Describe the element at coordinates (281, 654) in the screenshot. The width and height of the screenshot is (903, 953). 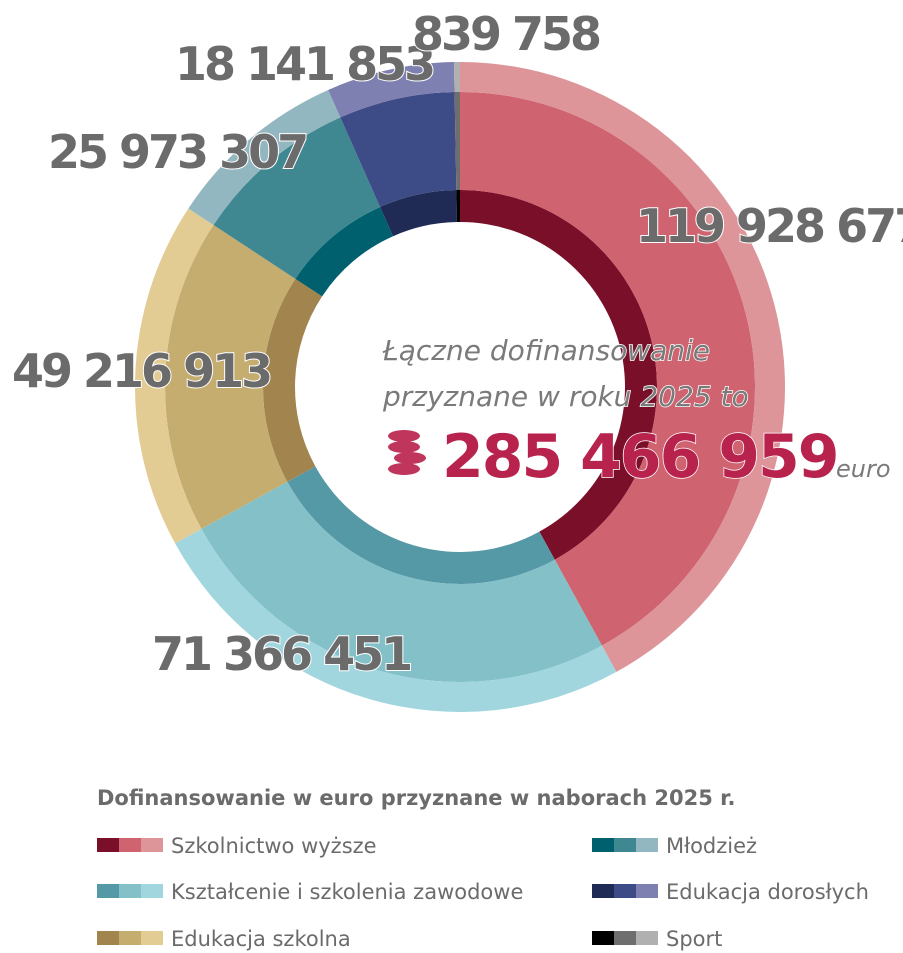
I see `value-label: 71 366 451` at that location.